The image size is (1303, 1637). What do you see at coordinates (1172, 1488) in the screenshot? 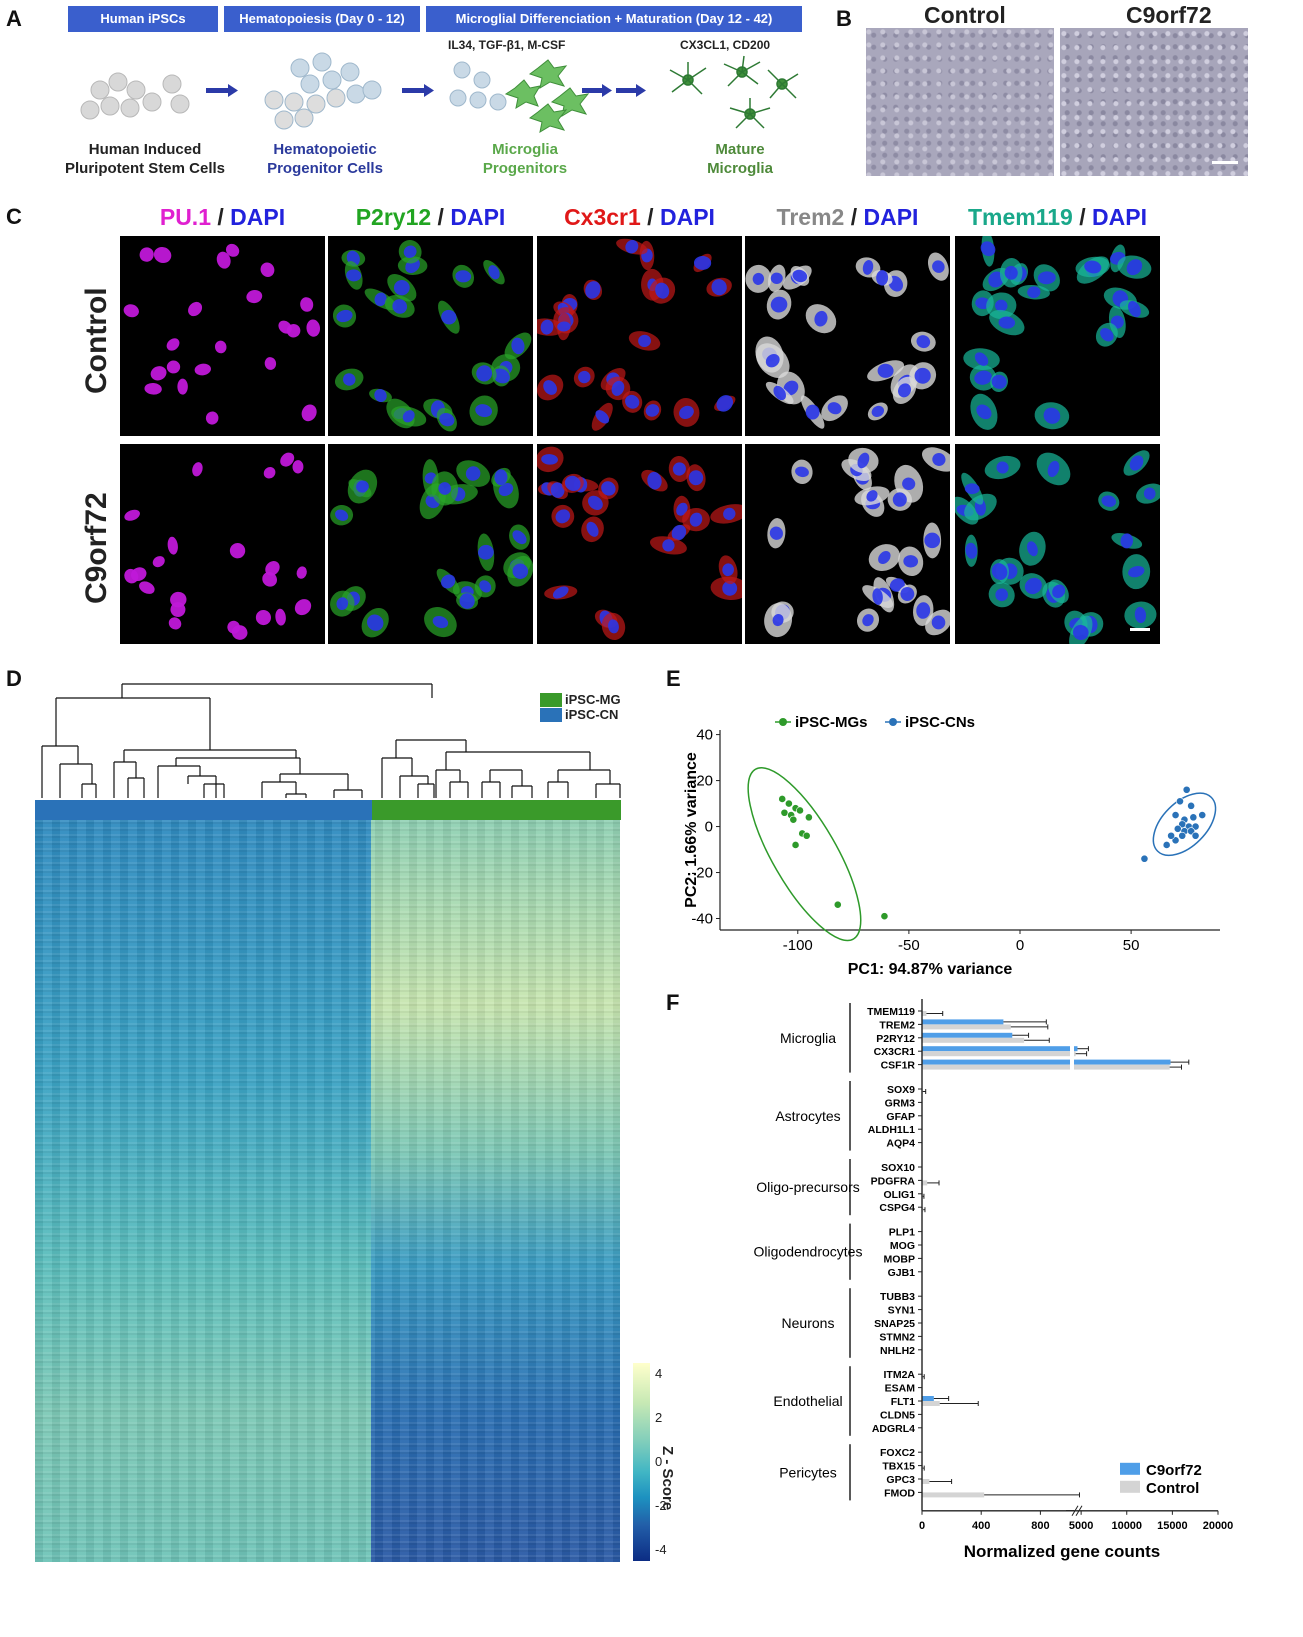
I see `legend-label-control: Control` at bounding box center [1172, 1488].